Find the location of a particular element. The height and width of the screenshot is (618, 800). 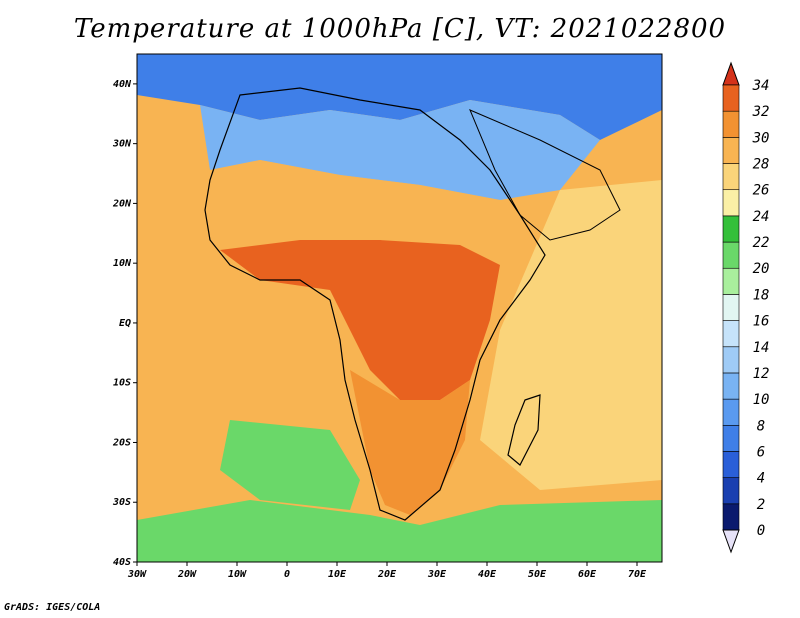

colorbar-level-label: 26 is located at coordinates (761, 191).